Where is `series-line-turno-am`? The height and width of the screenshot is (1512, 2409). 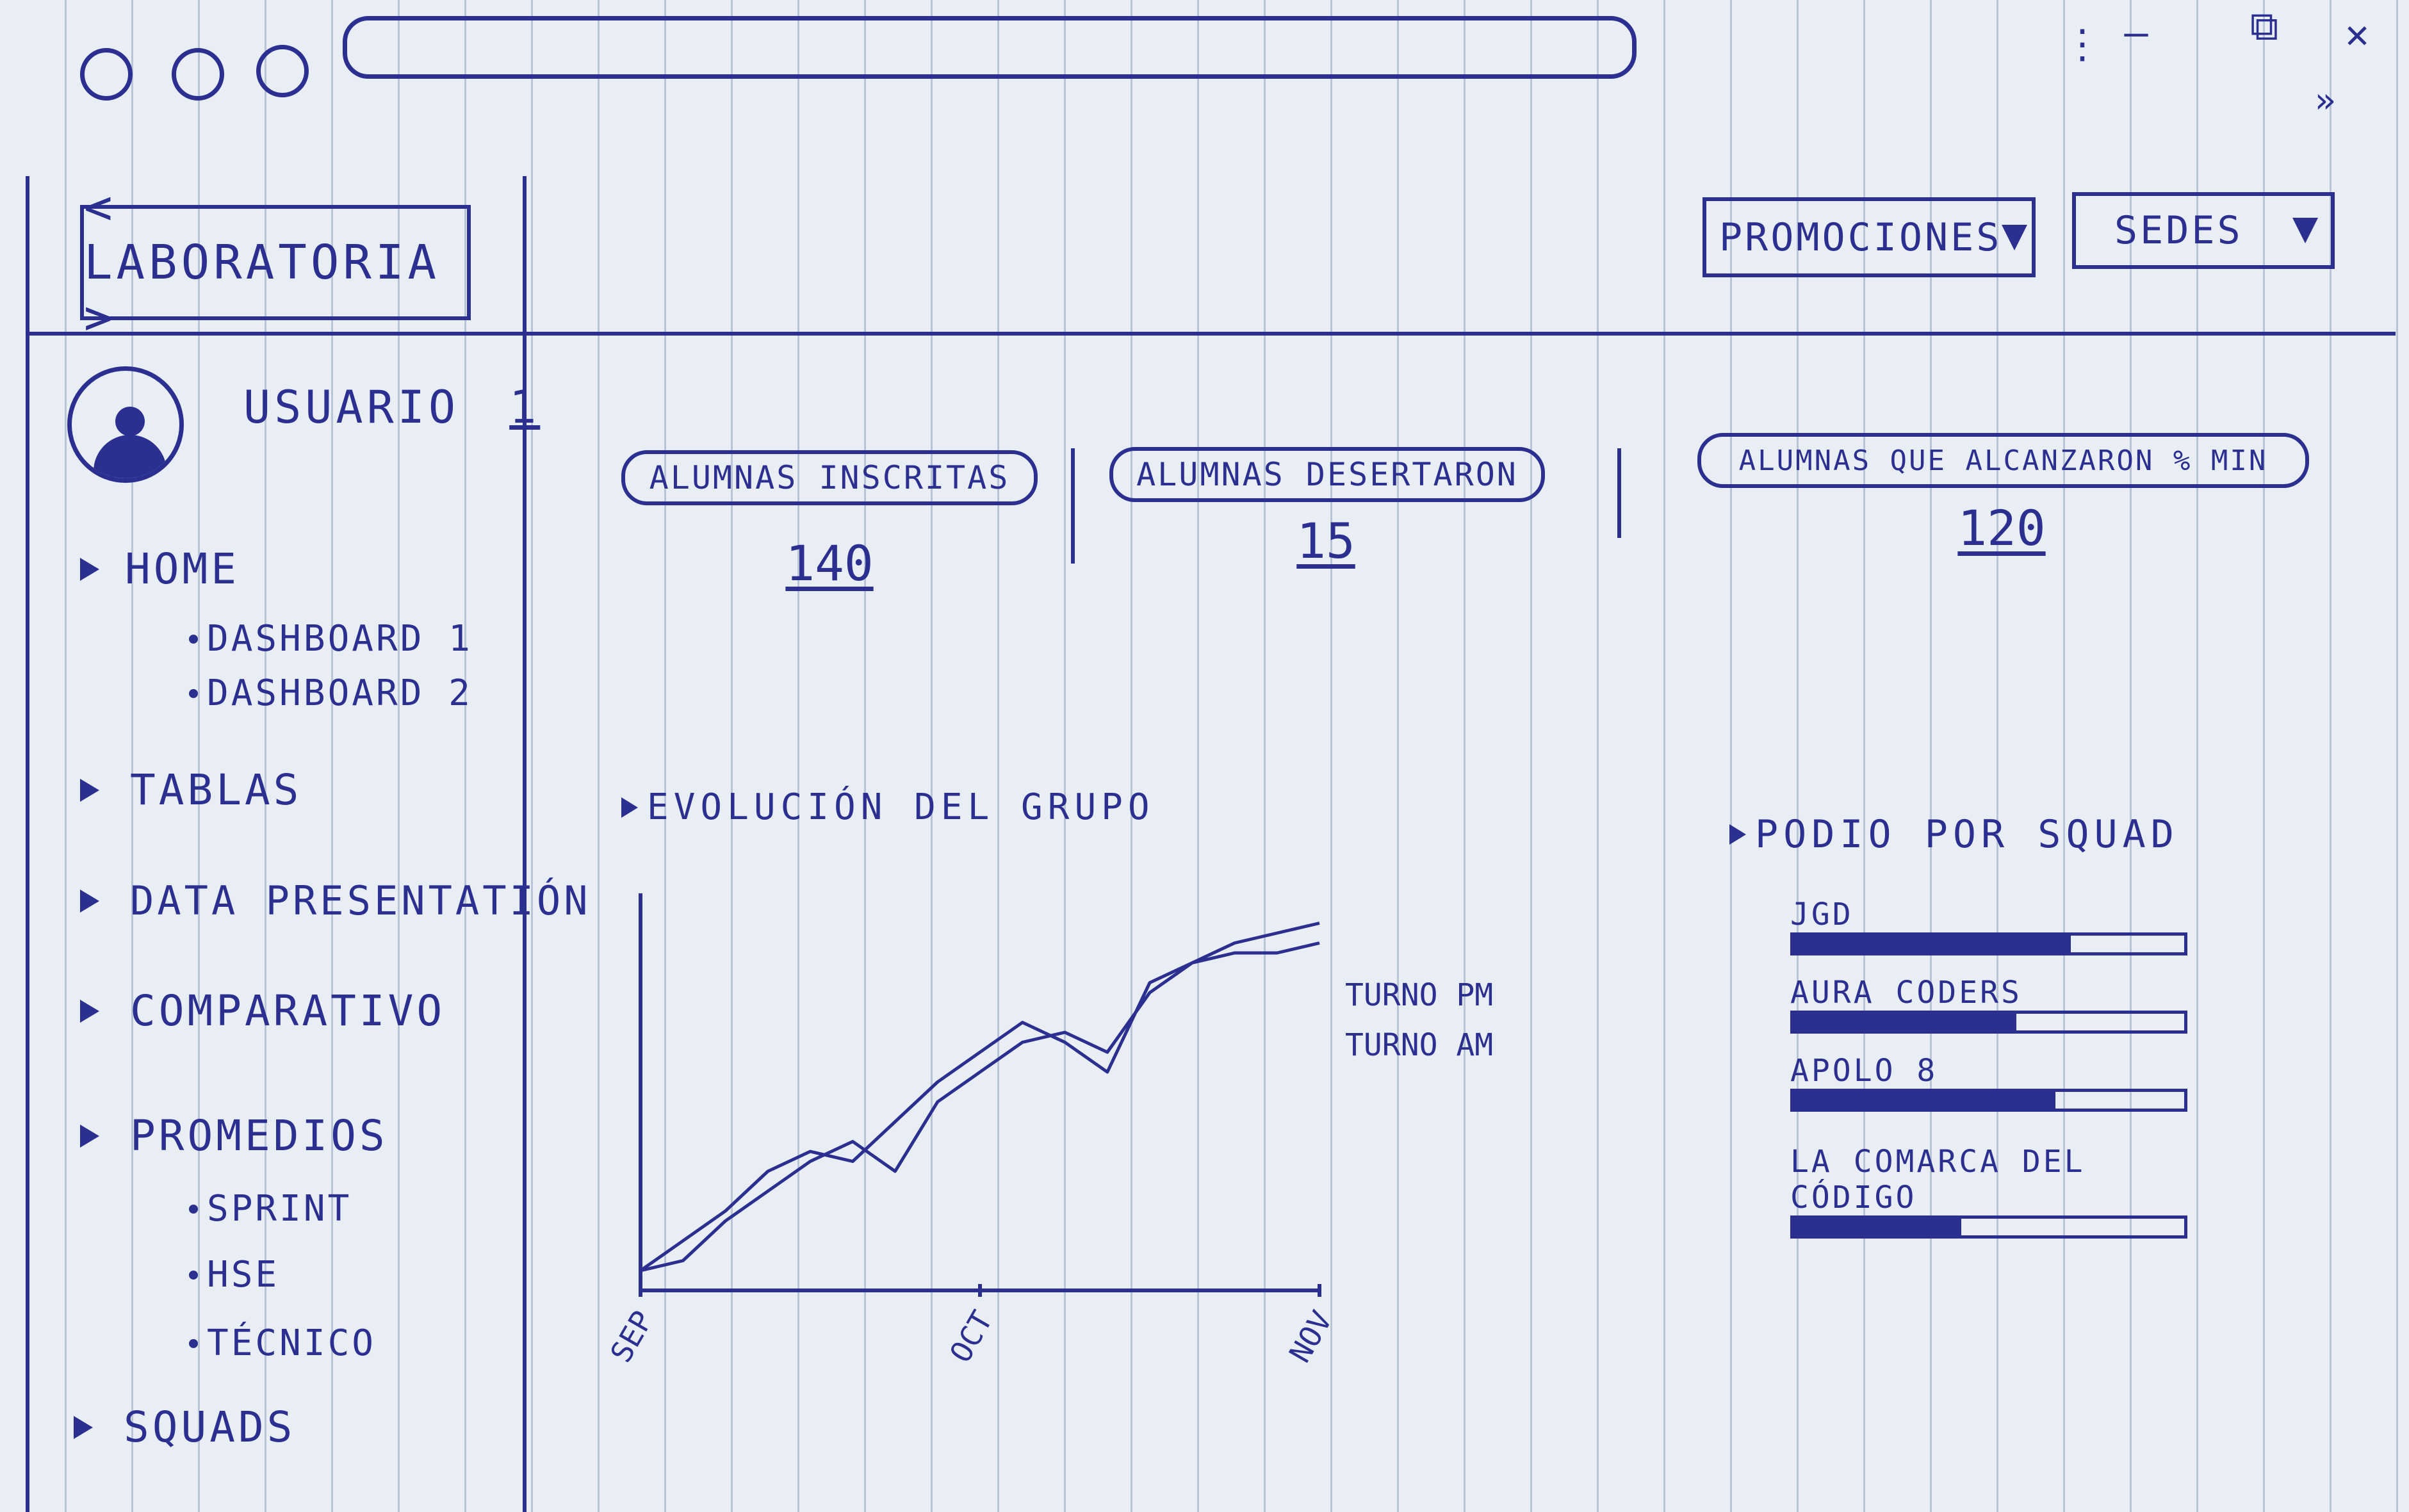
series-line-turno-am is located at coordinates (979, 1107).